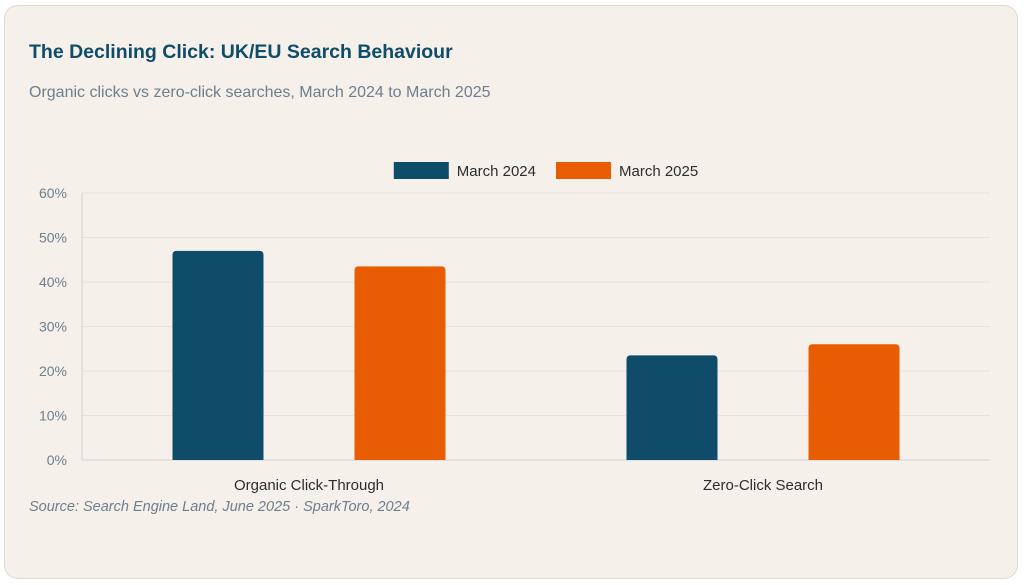  I want to click on y-tick-label: 60%, so click(53, 193).